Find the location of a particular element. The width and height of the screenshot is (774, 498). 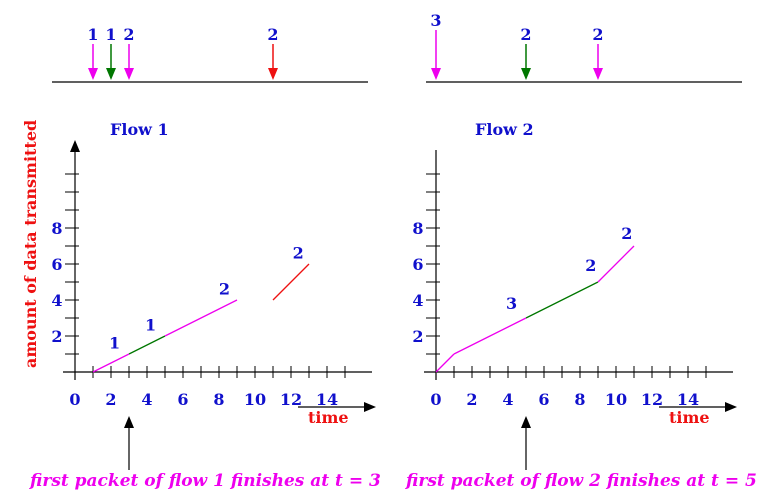

y-axis-arrowhead is located at coordinates (75, 146).